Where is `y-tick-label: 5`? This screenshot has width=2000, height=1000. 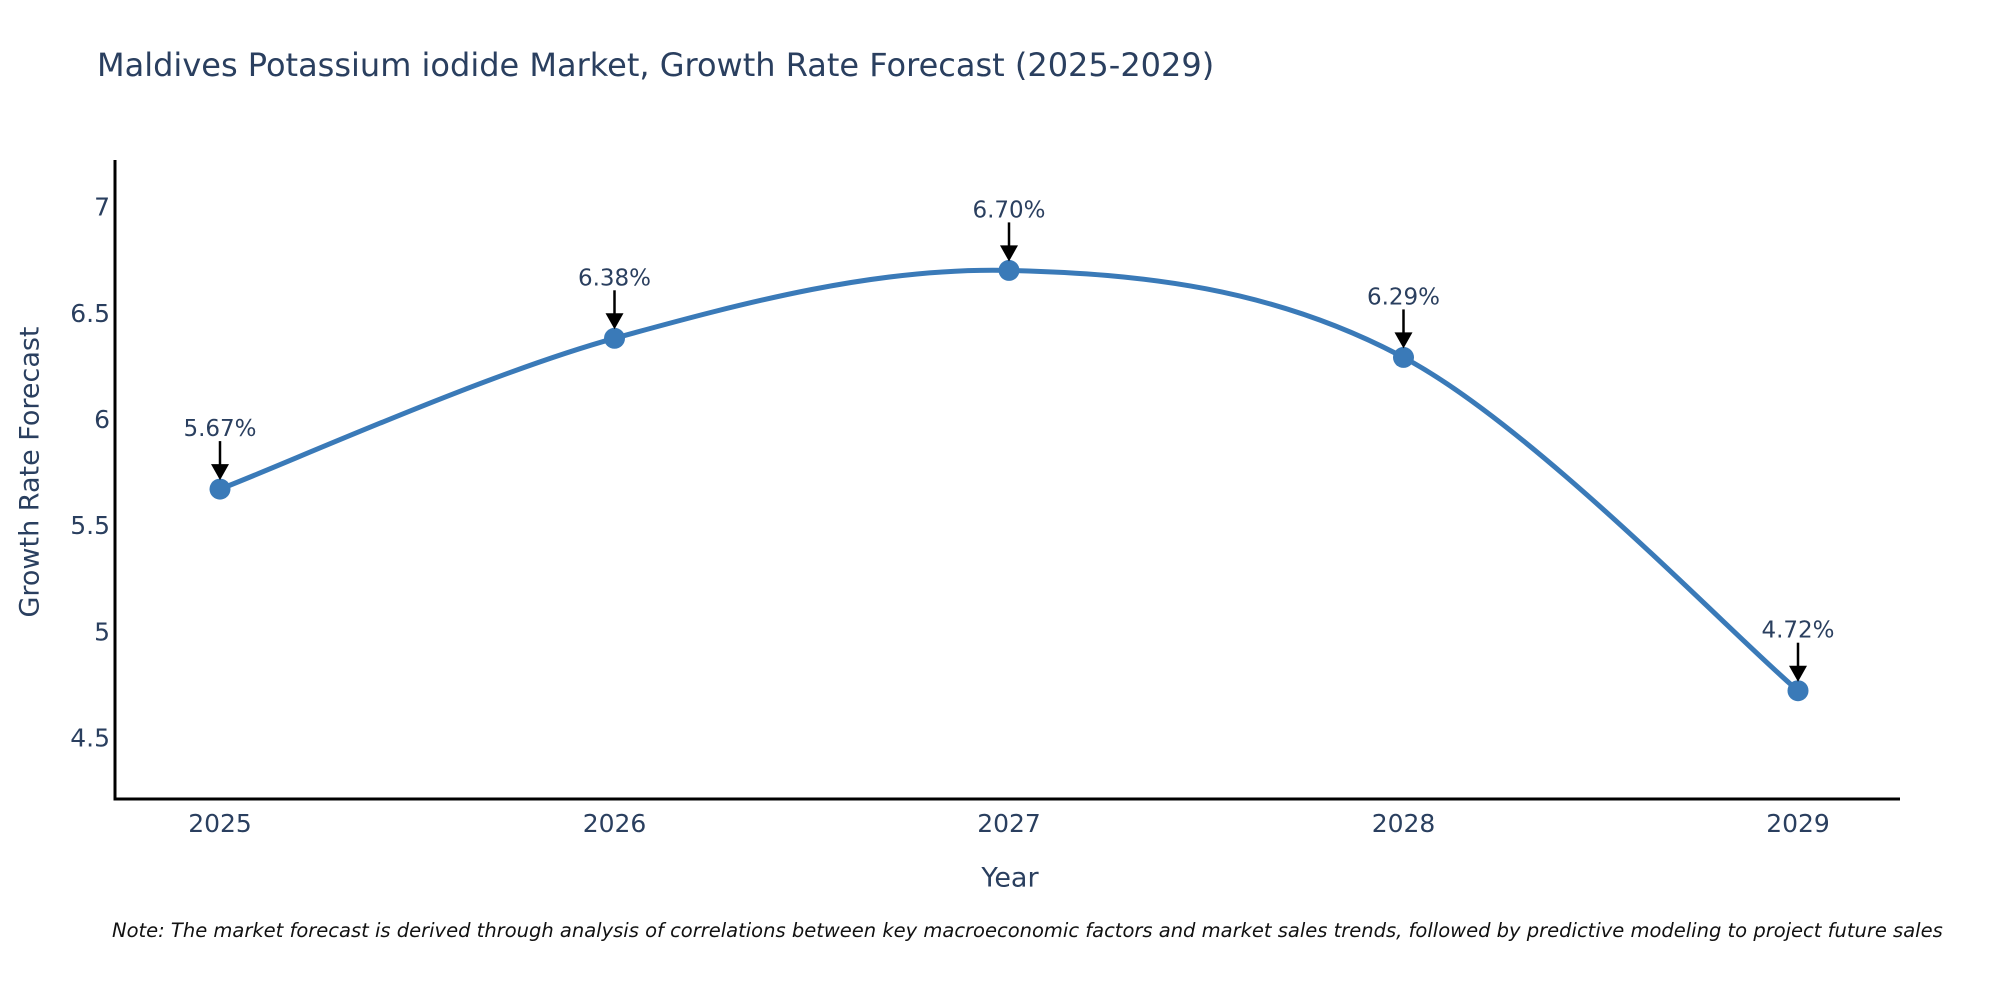
y-tick-label: 5 is located at coordinates (102, 631).